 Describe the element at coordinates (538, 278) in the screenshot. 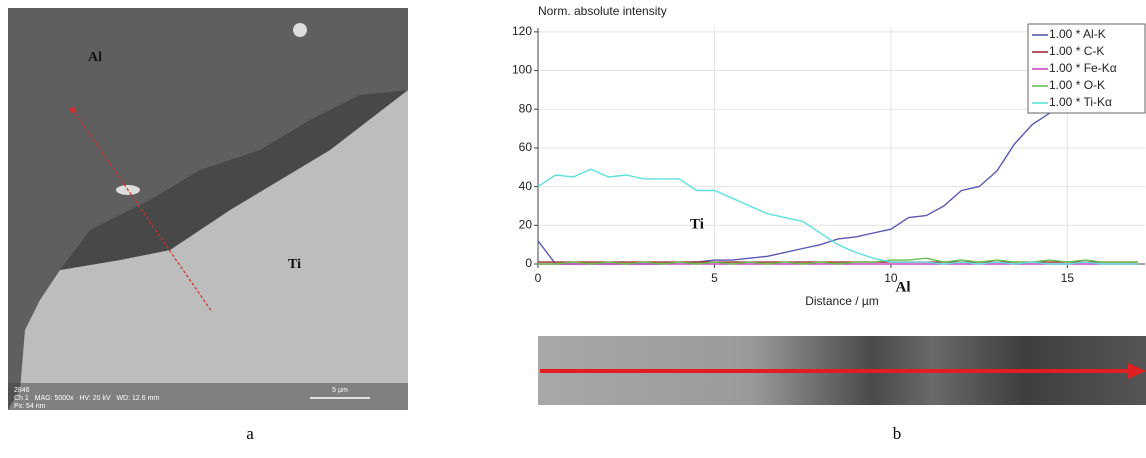

I see `x-tick-label: 0` at that location.